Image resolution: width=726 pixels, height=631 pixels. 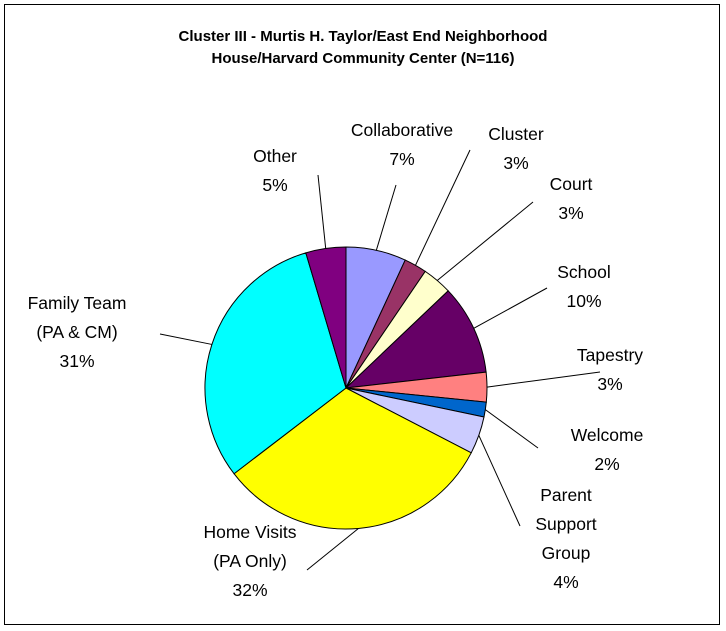 I want to click on leader-line-court, so click(x=485, y=241).